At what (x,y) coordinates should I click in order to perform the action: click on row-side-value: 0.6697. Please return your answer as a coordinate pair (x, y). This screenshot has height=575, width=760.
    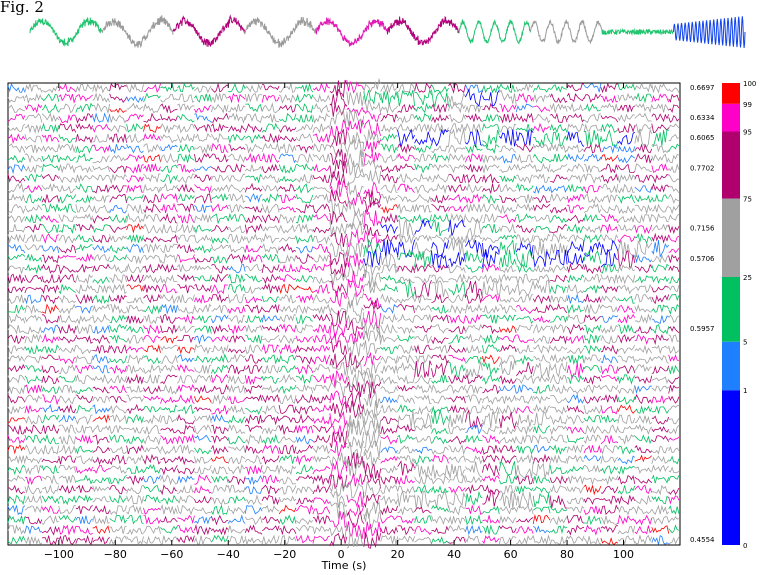
    Looking at the image, I should click on (702, 88).